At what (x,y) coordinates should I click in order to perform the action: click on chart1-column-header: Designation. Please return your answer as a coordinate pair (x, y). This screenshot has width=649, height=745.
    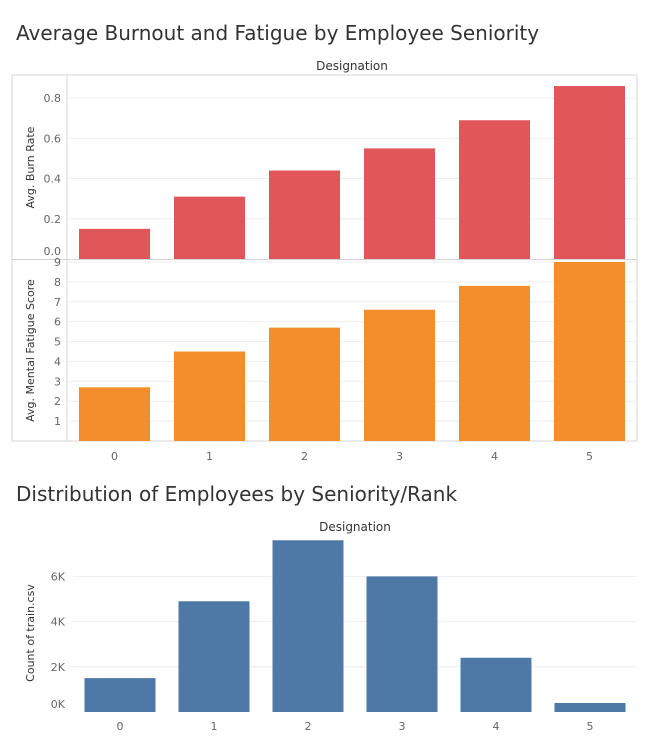
    Looking at the image, I should click on (352, 66).